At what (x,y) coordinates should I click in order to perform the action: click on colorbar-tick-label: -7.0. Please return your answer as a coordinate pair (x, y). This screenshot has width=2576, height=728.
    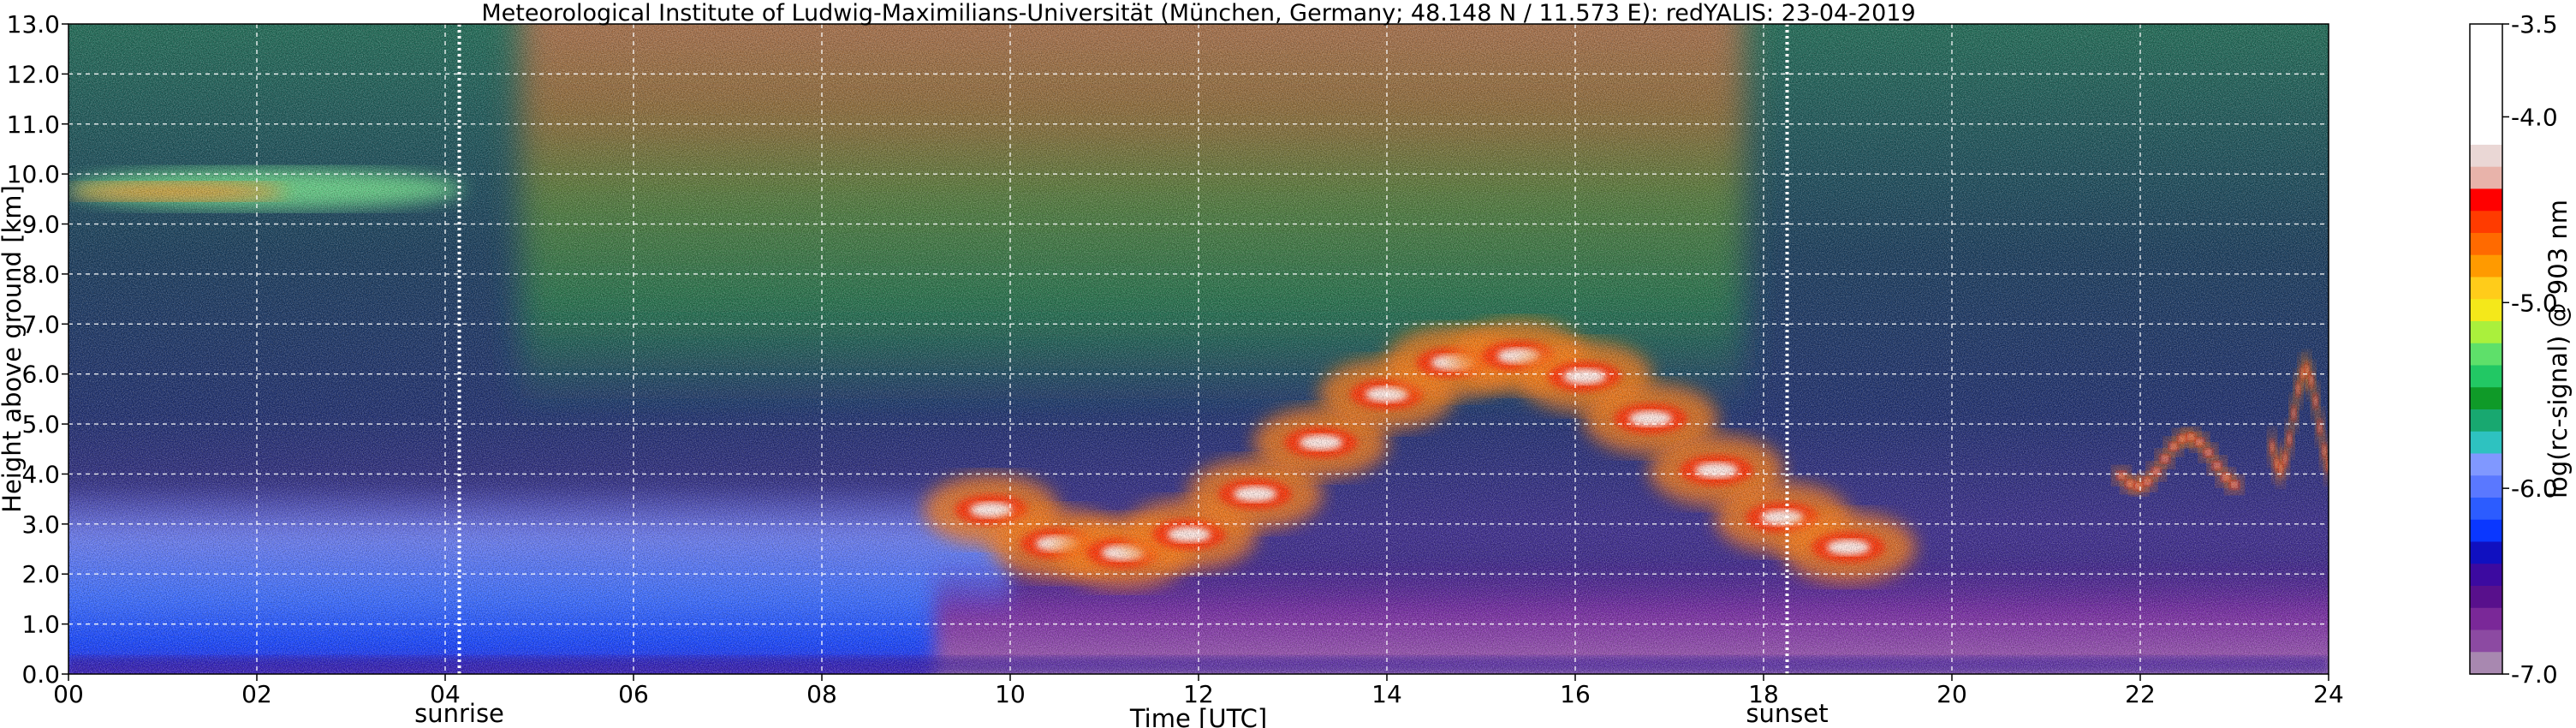
    Looking at the image, I should click on (2535, 674).